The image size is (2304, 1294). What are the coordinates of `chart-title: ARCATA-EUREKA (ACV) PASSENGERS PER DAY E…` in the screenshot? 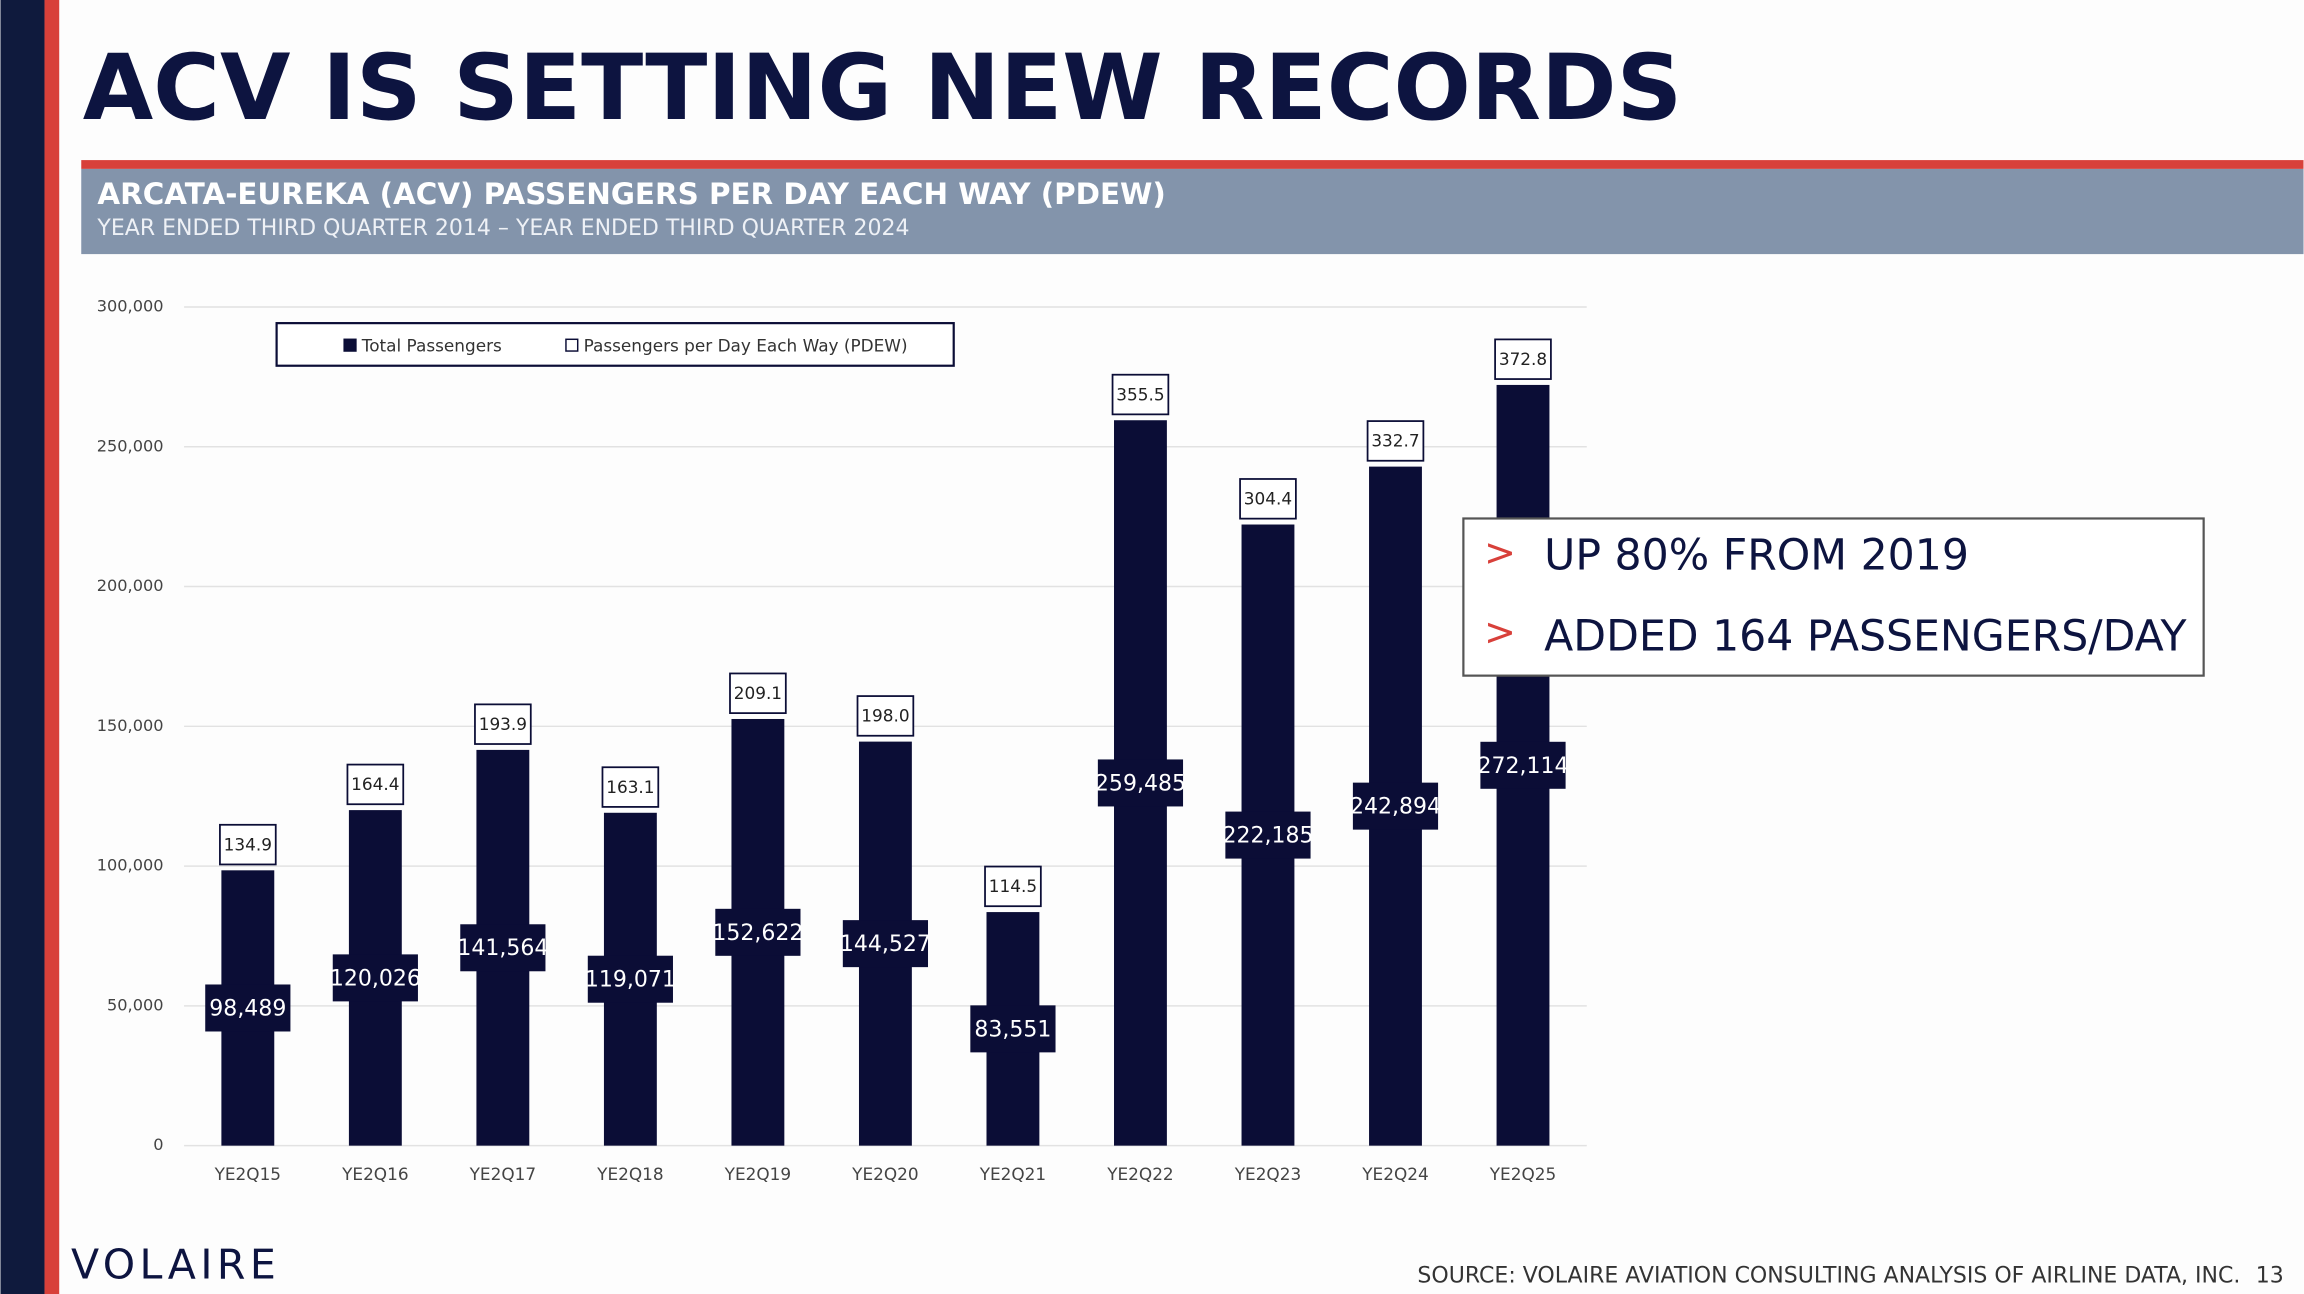 It's located at (631, 194).